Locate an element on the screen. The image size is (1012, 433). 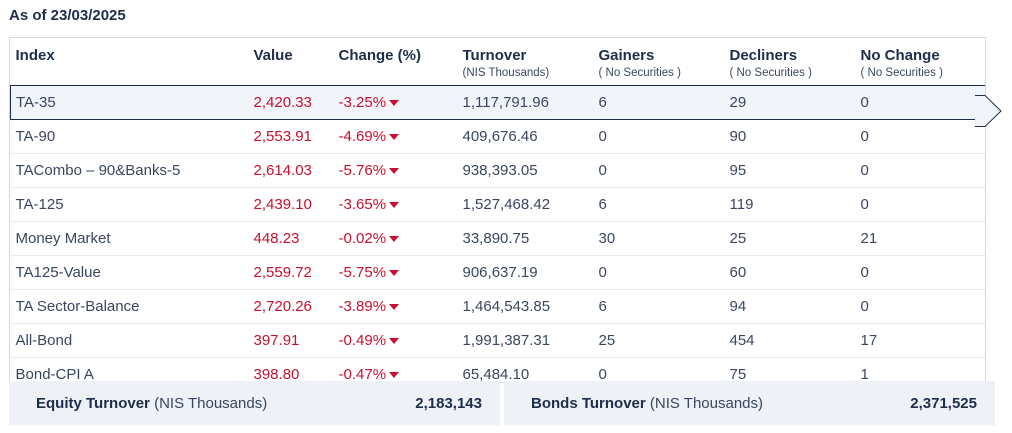
row-change: -3.25% is located at coordinates (395, 102).